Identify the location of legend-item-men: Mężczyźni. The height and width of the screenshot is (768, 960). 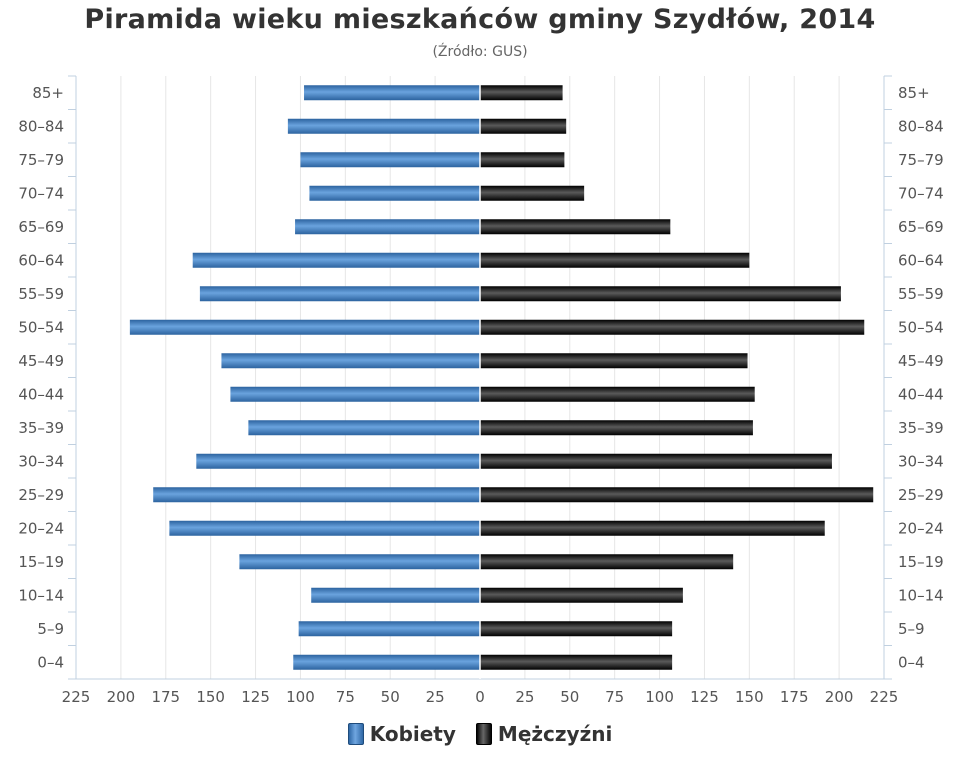
(544, 734).